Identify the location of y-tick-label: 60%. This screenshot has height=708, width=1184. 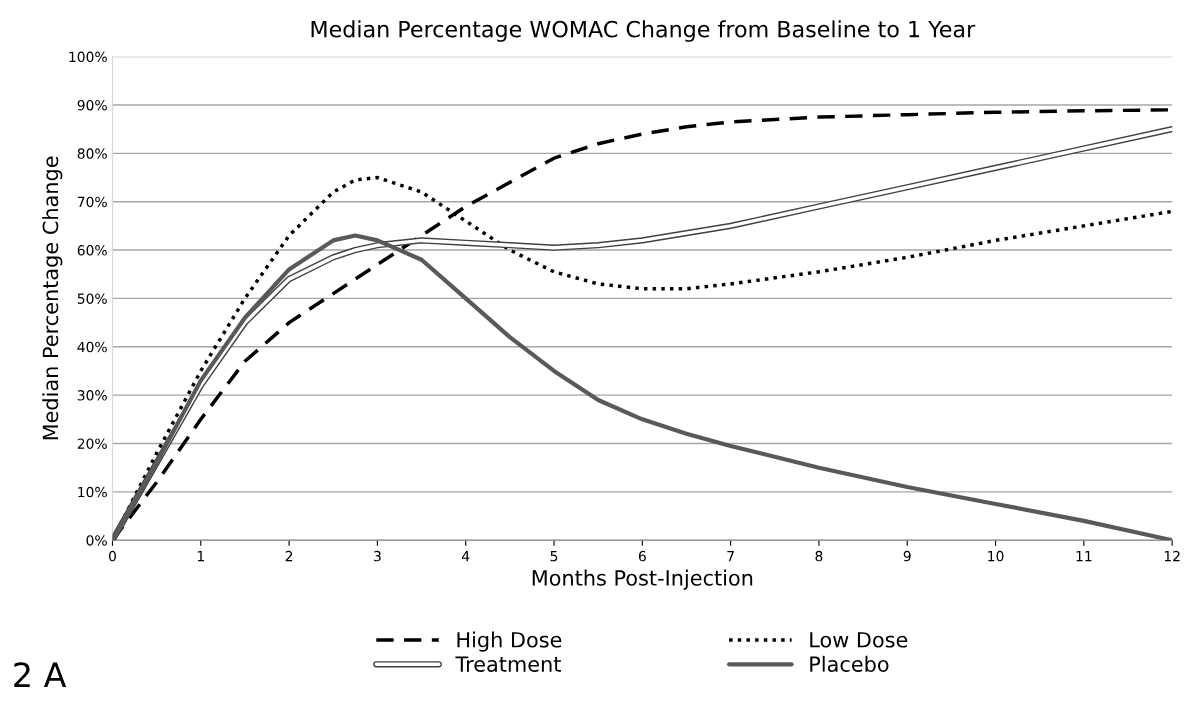
(92, 250).